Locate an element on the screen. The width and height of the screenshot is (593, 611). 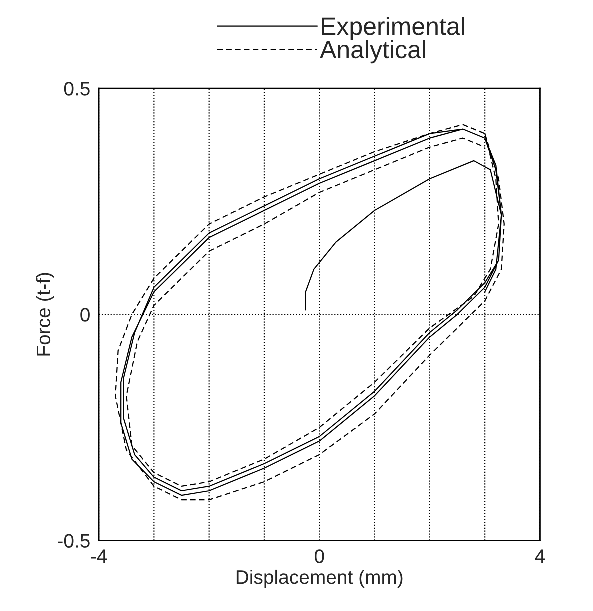
x-tick-label: -4 is located at coordinates (99, 557).